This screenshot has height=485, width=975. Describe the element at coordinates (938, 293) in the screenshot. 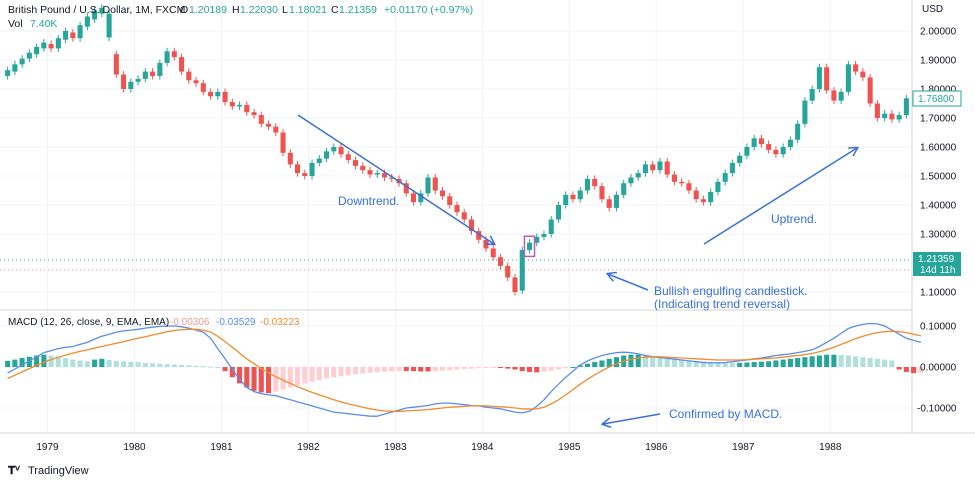

I see `price-tick-label: 1.10000` at that location.